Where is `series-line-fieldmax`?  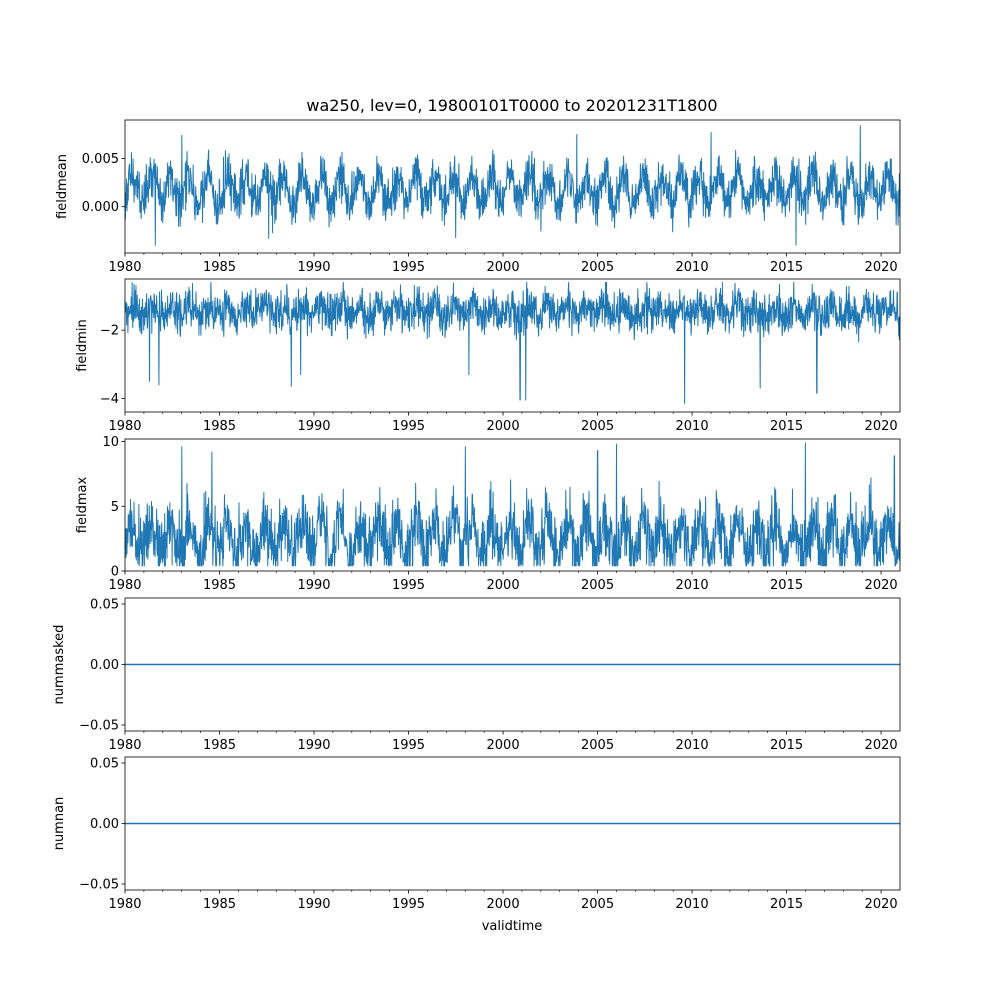
series-line-fieldmax is located at coordinates (512, 504).